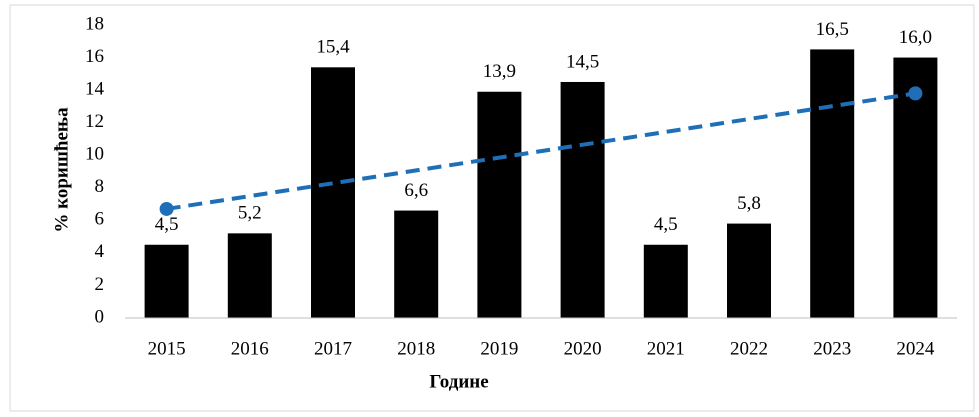 The width and height of the screenshot is (979, 417). Describe the element at coordinates (915, 348) in the screenshot. I see `x-tick-label: 2024` at that location.